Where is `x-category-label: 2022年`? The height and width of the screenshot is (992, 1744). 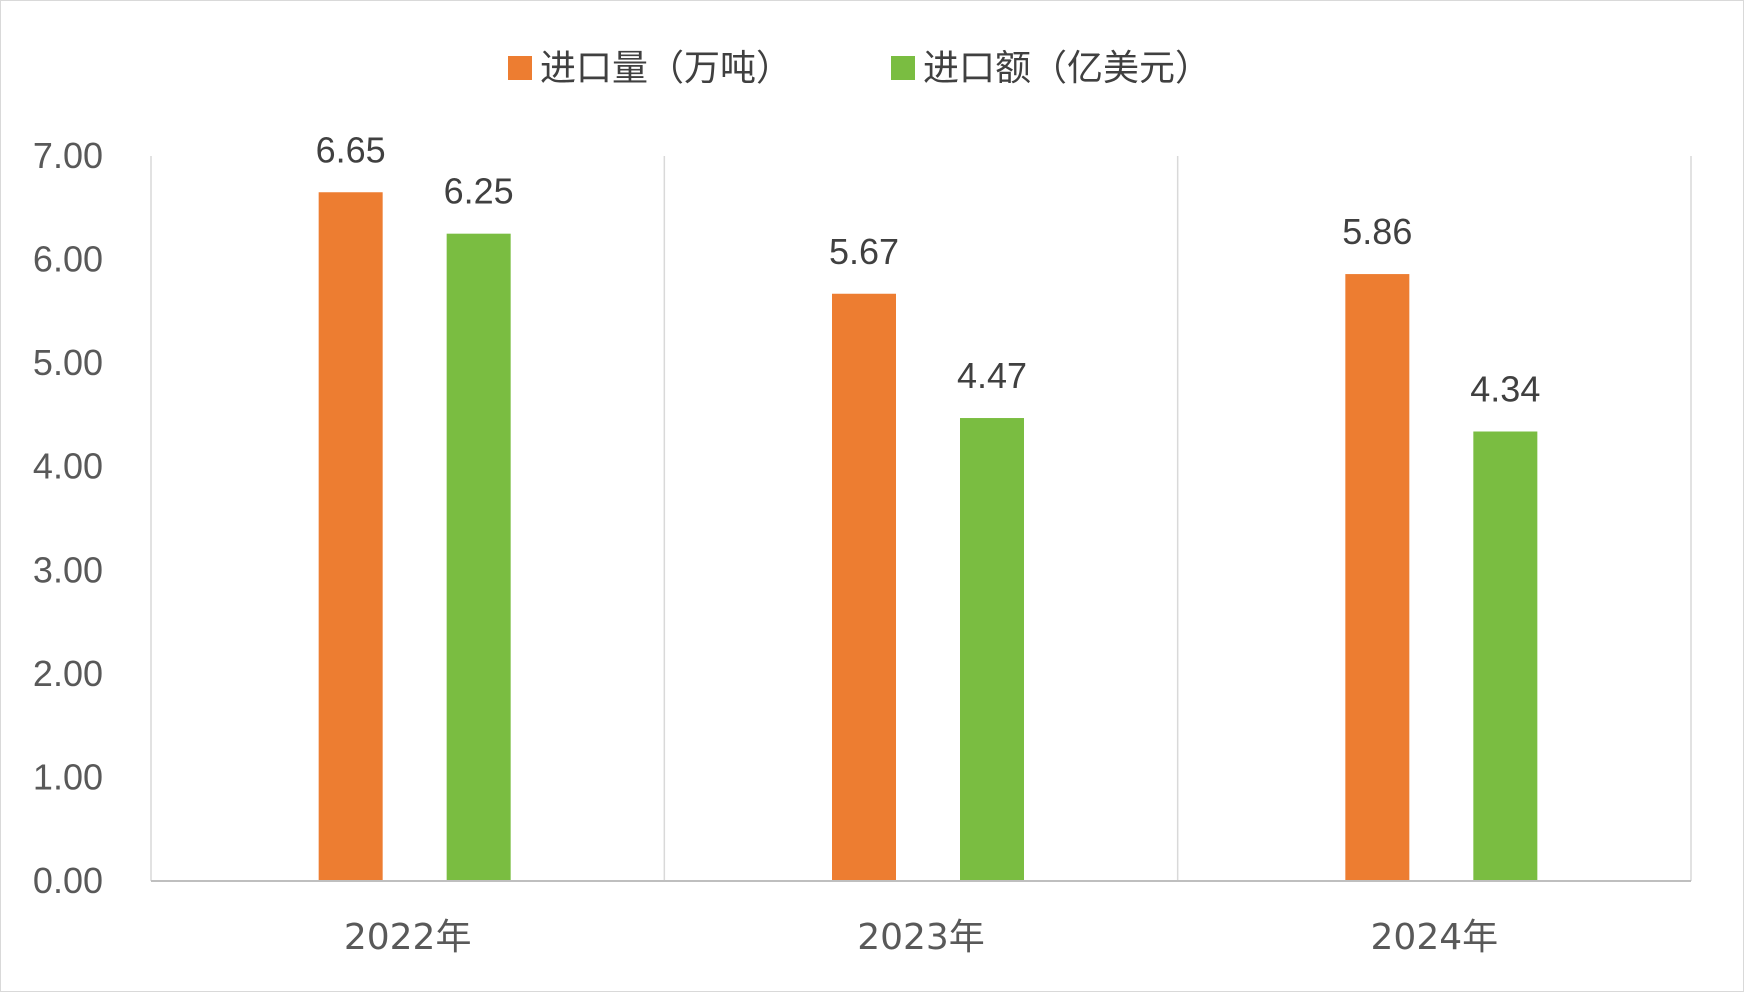 x-category-label: 2022年 is located at coordinates (408, 937).